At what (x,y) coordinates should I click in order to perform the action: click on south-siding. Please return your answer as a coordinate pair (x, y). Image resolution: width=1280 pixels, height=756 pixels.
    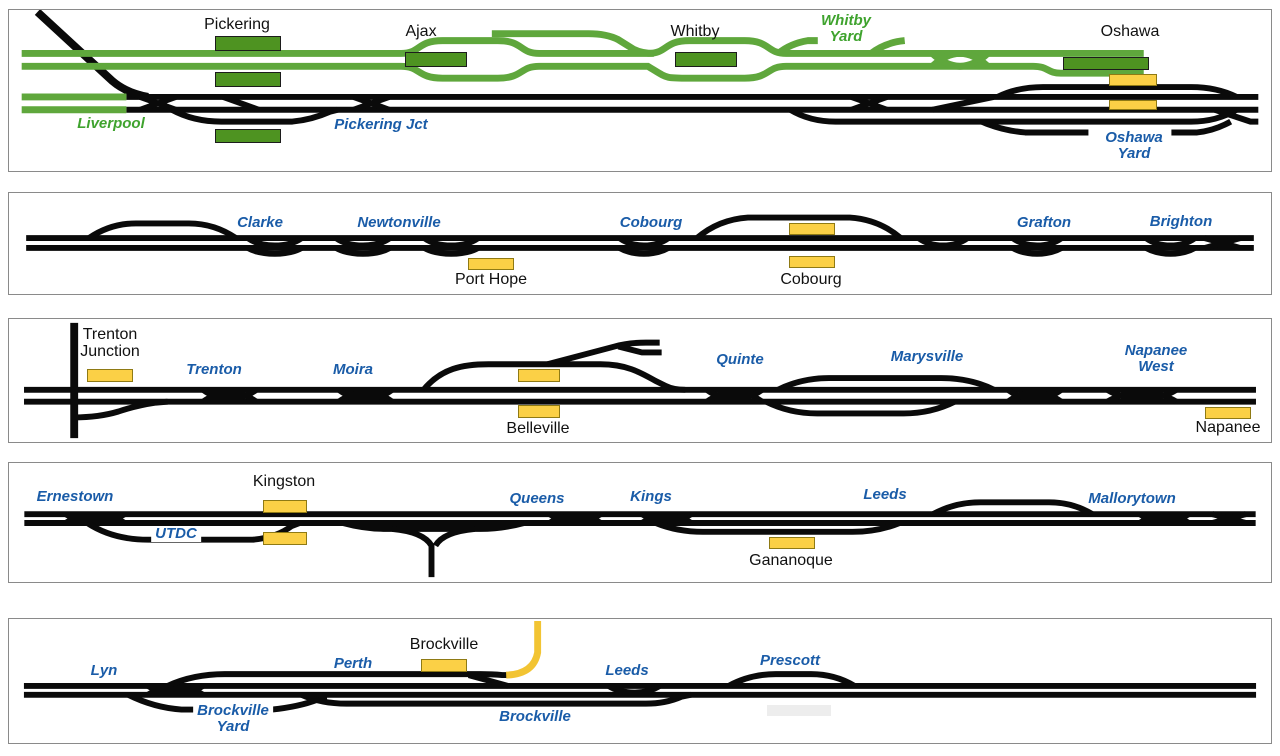
    Looking at the image, I should click on (496, 699).